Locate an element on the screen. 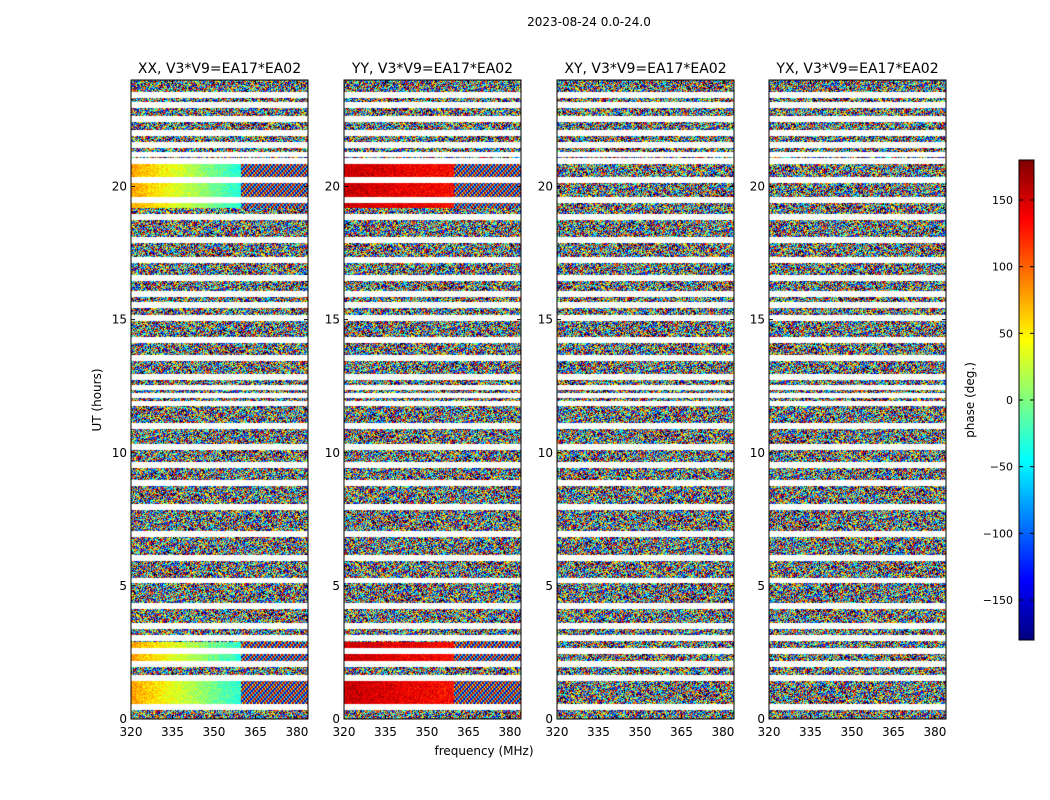 The width and height of the screenshot is (1050, 800). colorbar-tick-label: 0 is located at coordinates (1009, 400).